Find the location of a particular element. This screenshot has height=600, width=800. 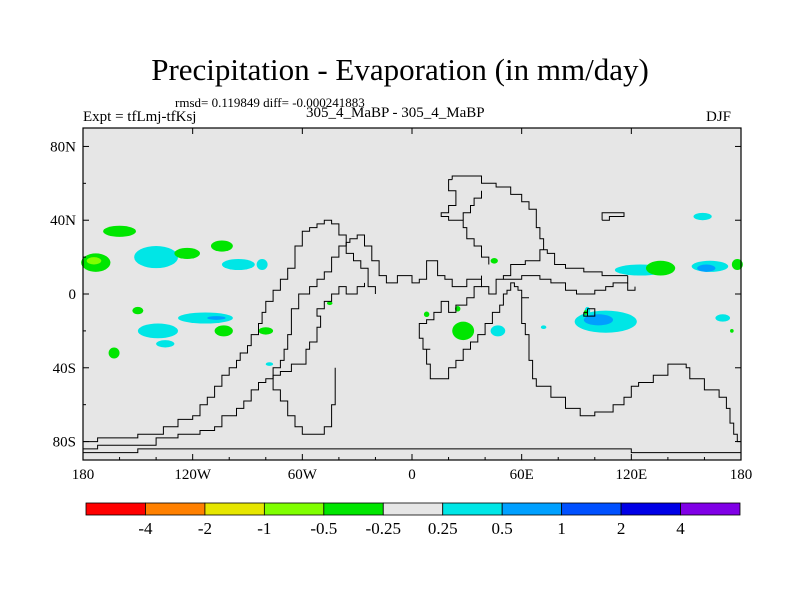

y-tick-label: 40N is located at coordinates (63, 221).